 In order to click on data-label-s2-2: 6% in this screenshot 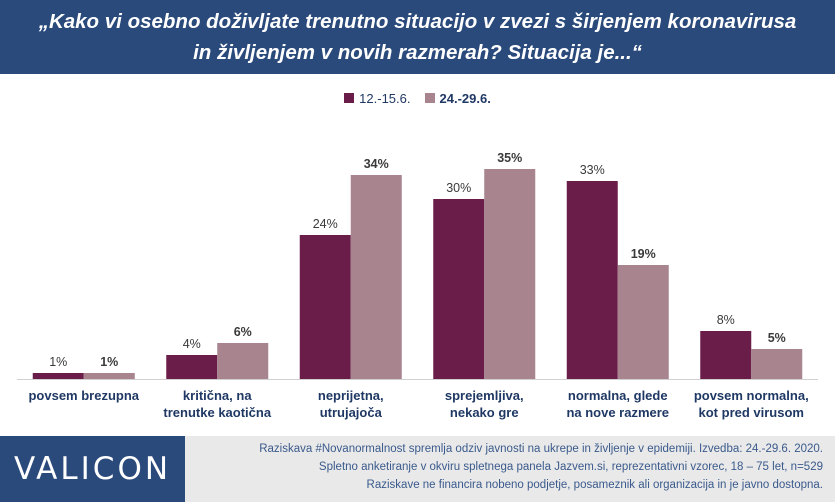, I will do `click(243, 332)`.